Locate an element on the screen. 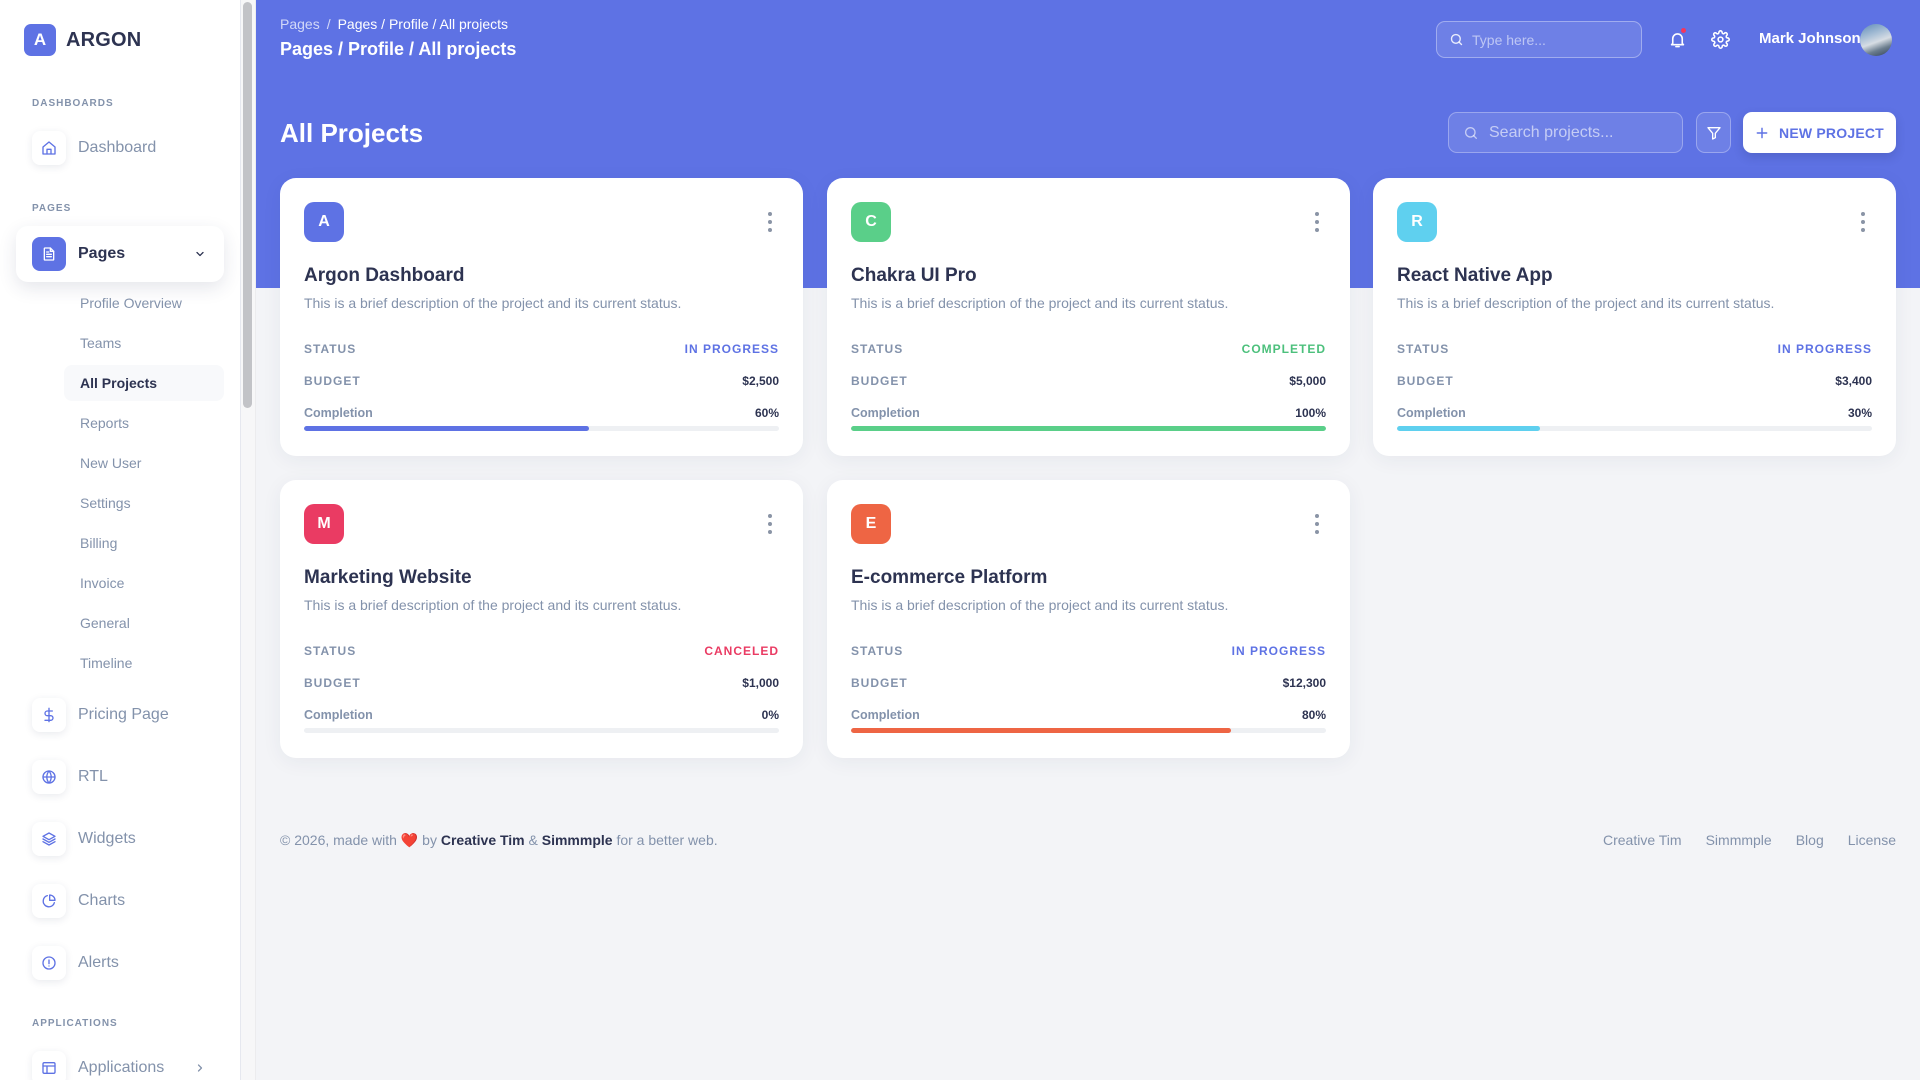 This screenshot has height=1080, width=1920. filter-icon is located at coordinates (1714, 133).